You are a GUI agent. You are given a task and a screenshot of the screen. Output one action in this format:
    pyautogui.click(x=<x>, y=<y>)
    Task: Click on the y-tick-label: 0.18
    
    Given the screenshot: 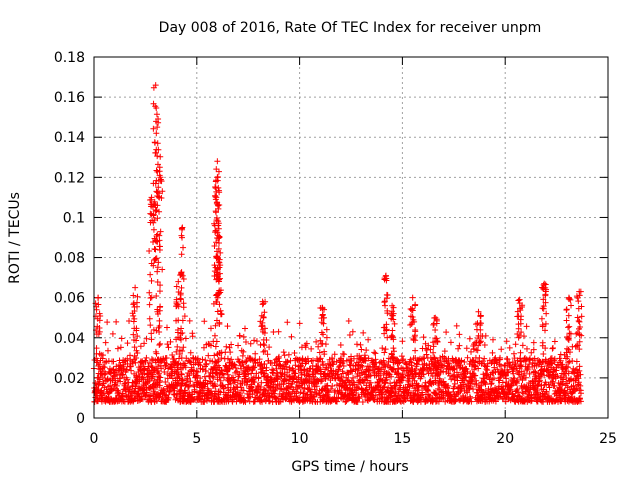 What is the action you would take?
    pyautogui.click(x=69, y=58)
    